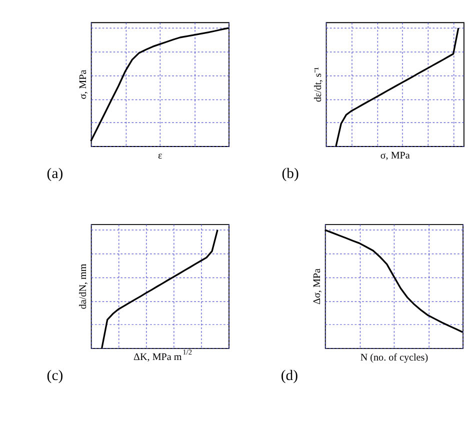 Image resolution: width=469 pixels, height=422 pixels. I want to click on text: (c), so click(55, 376).